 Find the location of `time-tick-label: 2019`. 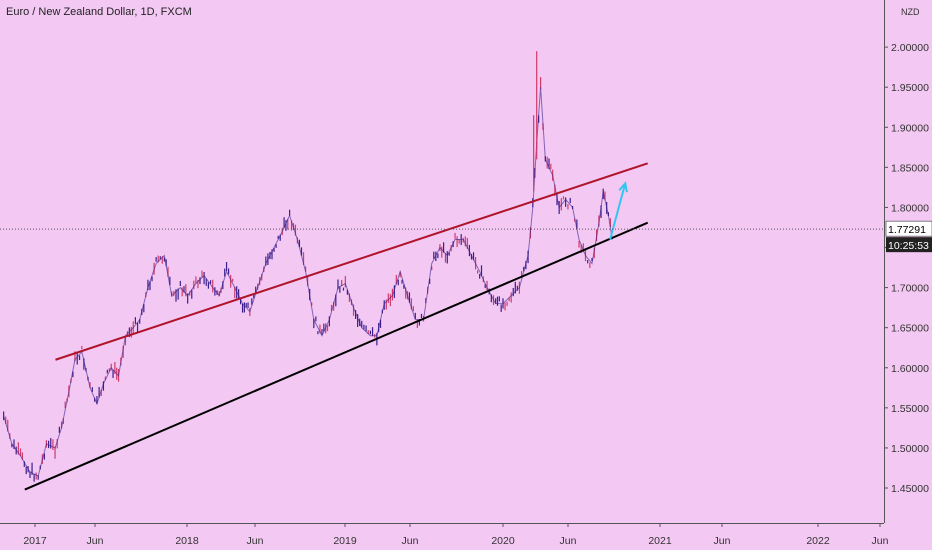

time-tick-label: 2019 is located at coordinates (345, 541).